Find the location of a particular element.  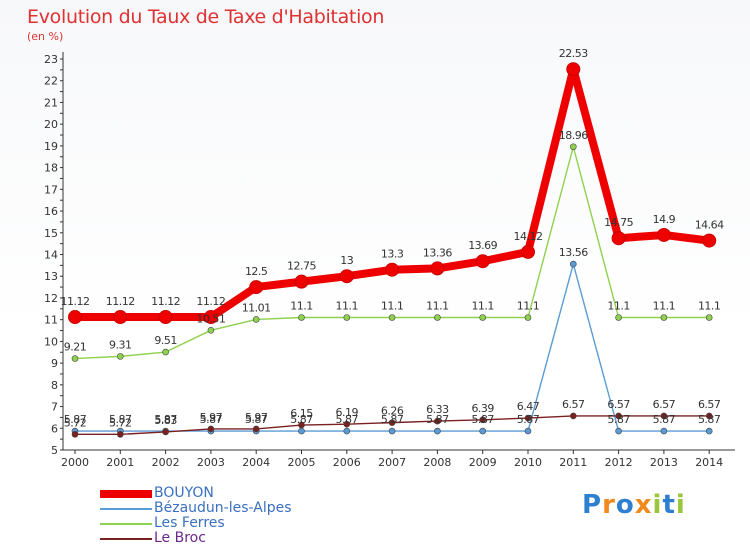

logo-letter: o is located at coordinates (625, 505).